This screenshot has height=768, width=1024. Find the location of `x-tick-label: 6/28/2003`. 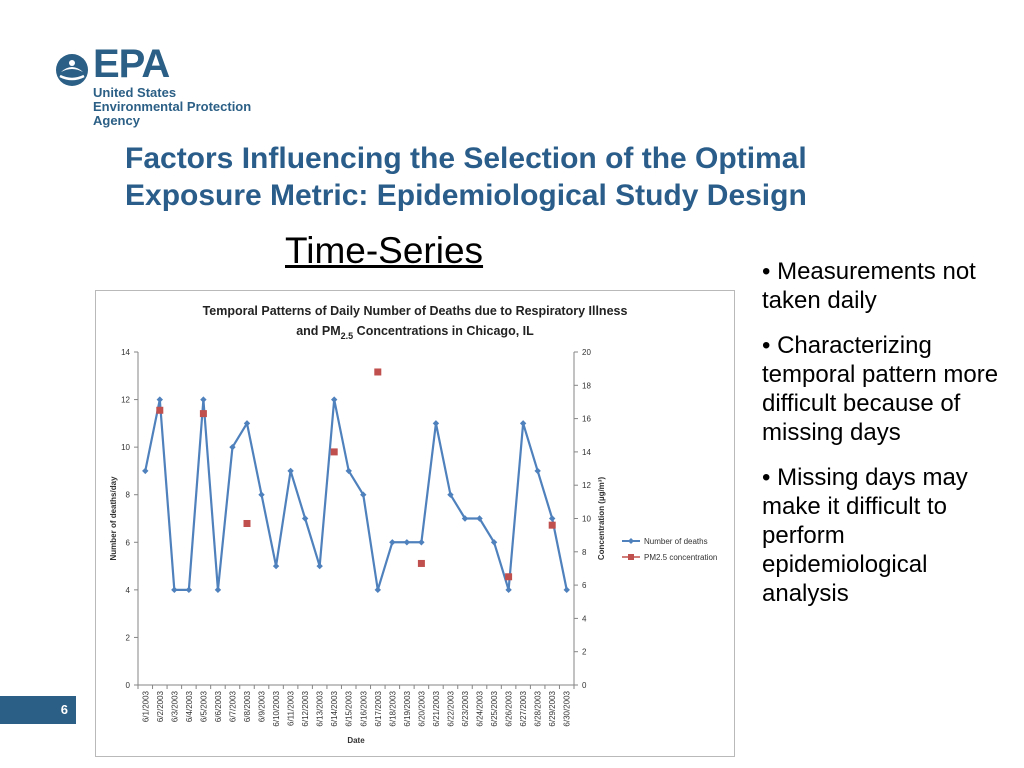

x-tick-label: 6/28/2003 is located at coordinates (538, 708).